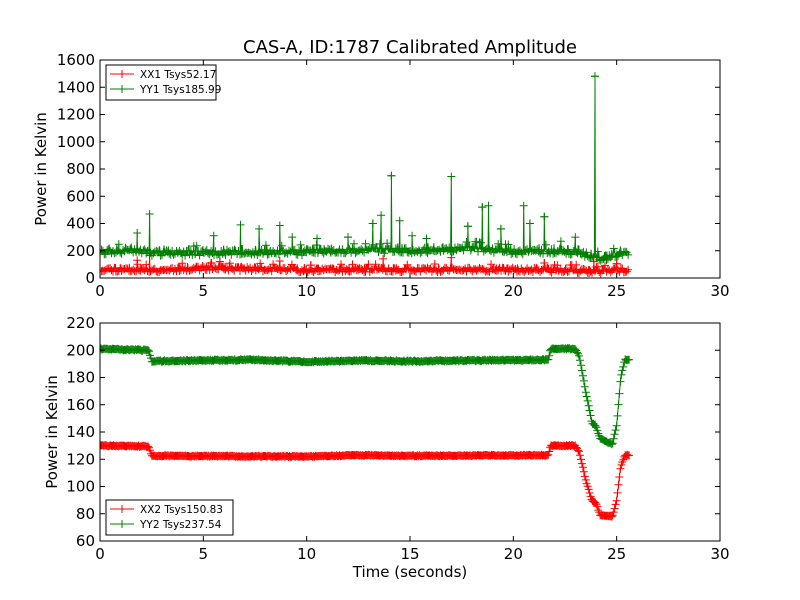 This screenshot has width=800, height=600. I want to click on x-tick-label: 20, so click(513, 554).